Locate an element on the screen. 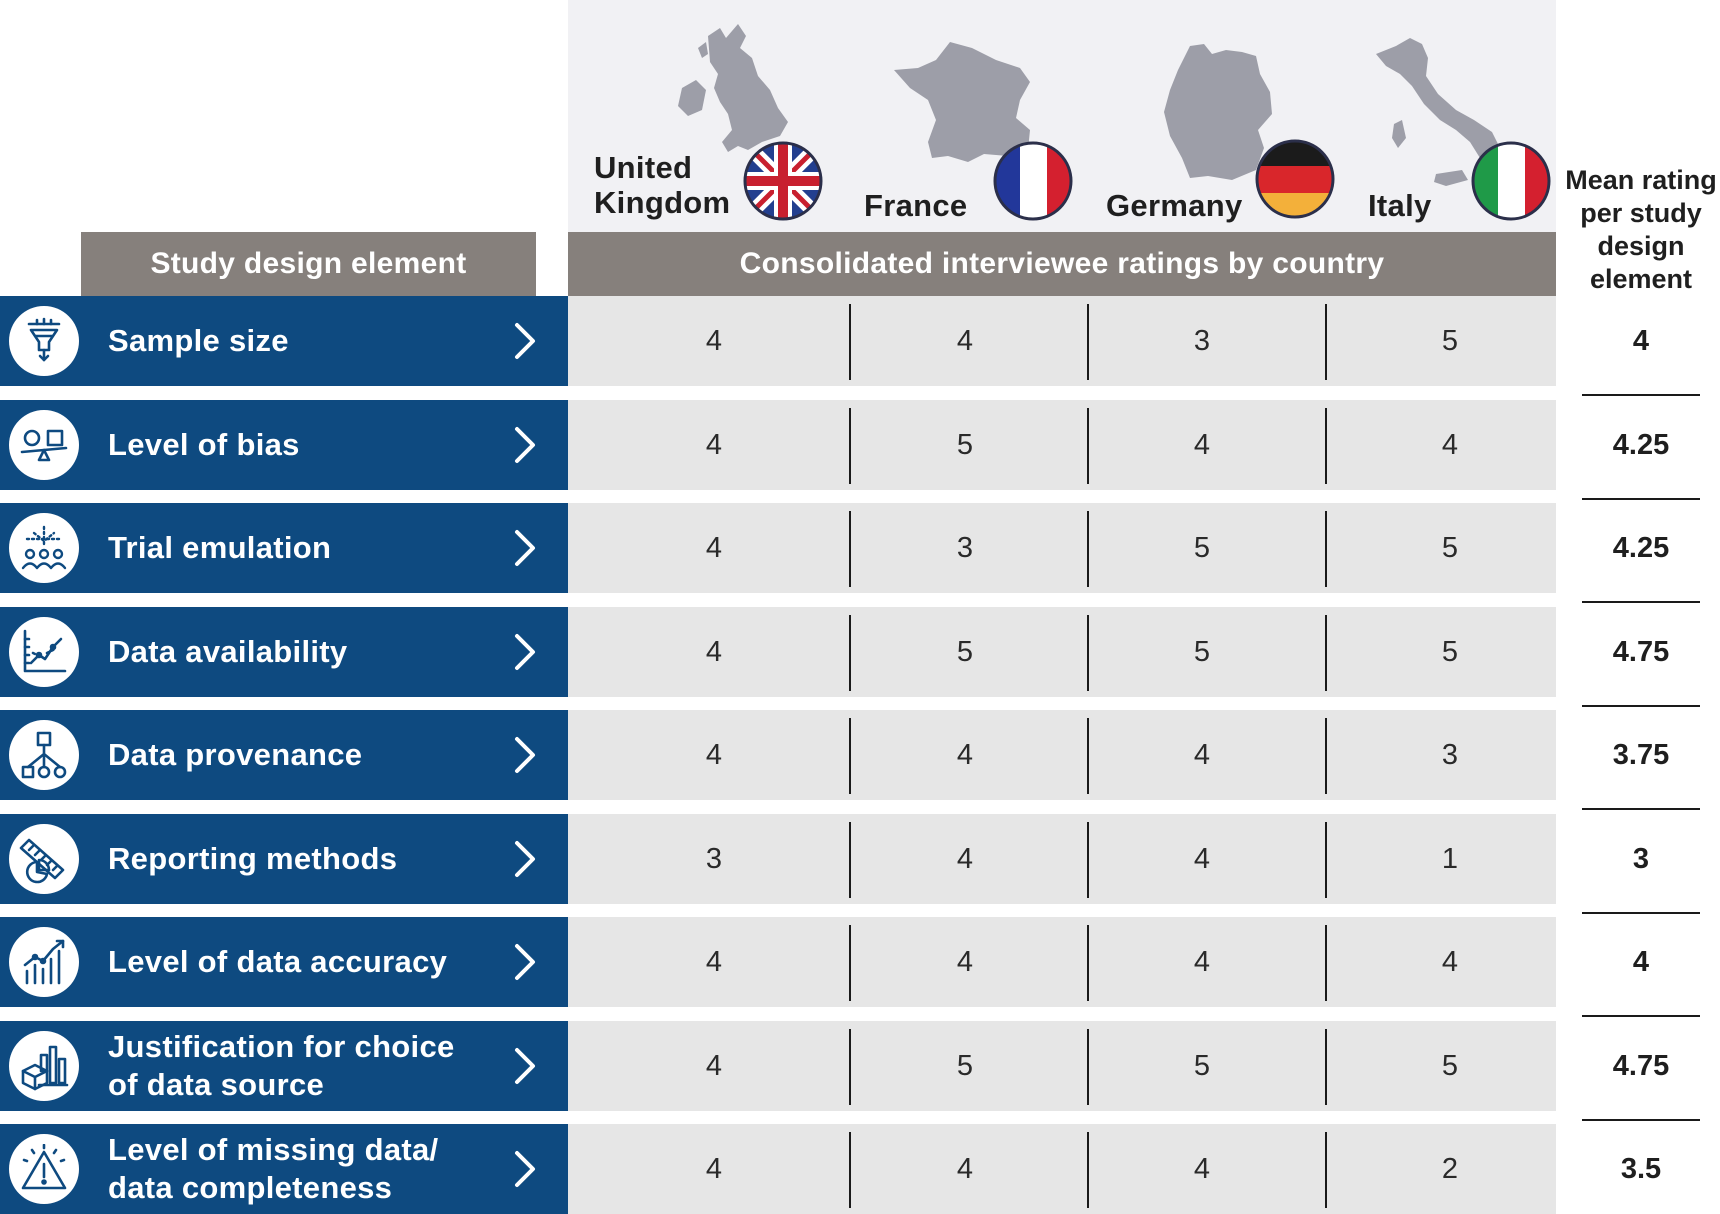  table-row: Level of data accuracy 4 4 4 4 4 is located at coordinates (860, 967).